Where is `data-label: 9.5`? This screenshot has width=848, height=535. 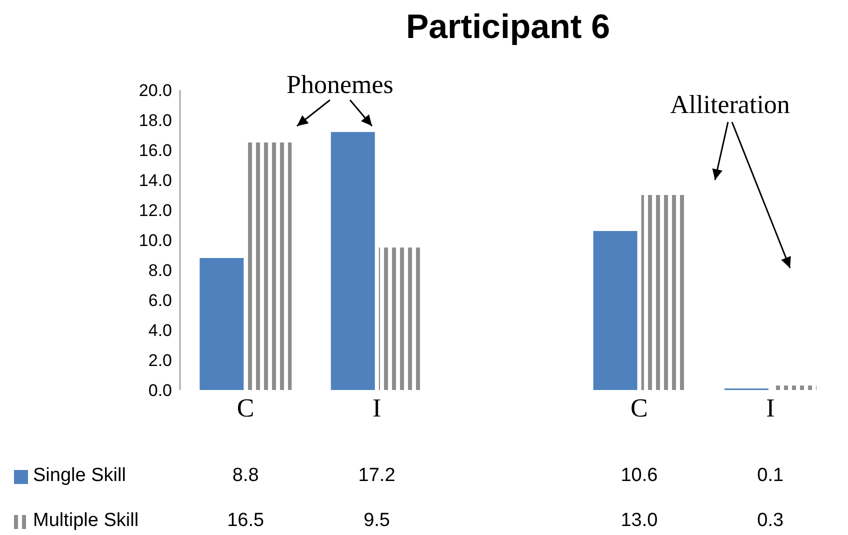 data-label: 9.5 is located at coordinates (376, 521).